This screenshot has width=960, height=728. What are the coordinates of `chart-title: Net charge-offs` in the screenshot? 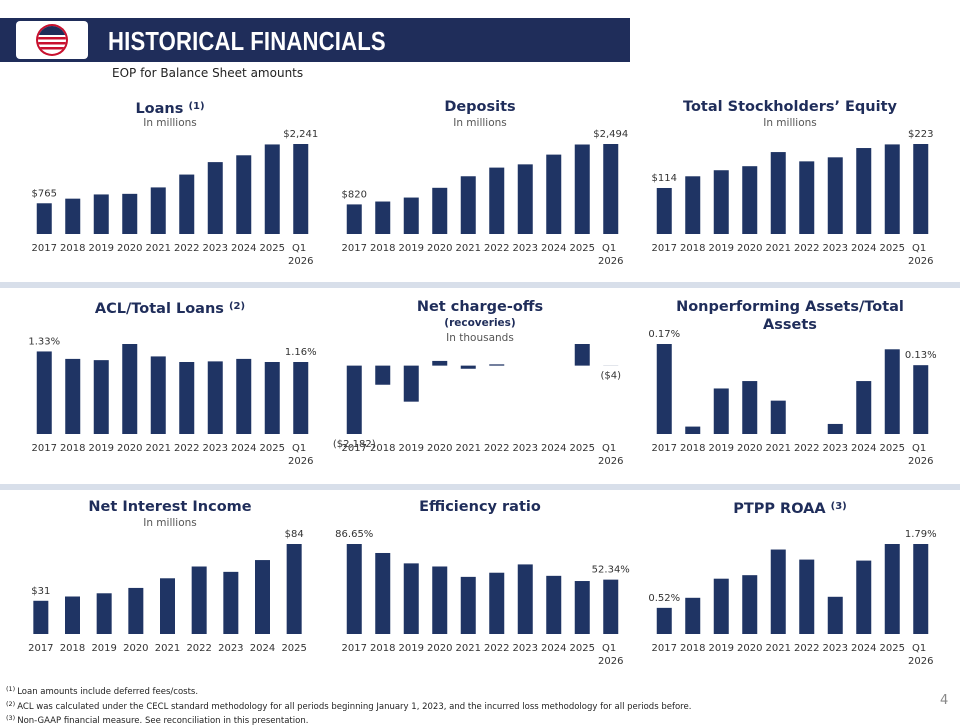 It's located at (480, 307).